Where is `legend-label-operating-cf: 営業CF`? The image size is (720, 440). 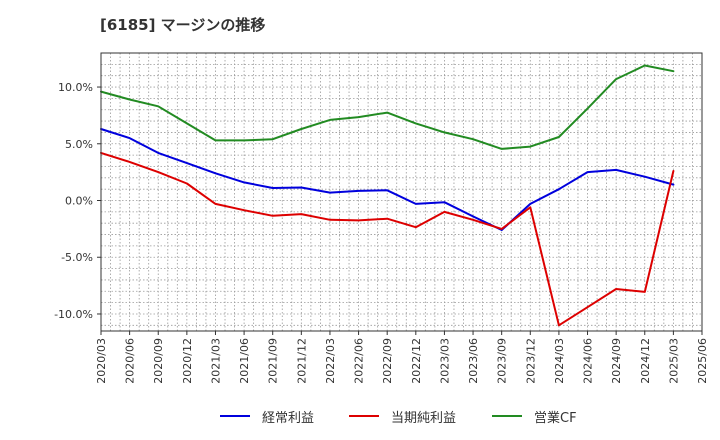 legend-label-operating-cf: 営業CF is located at coordinates (555, 418).